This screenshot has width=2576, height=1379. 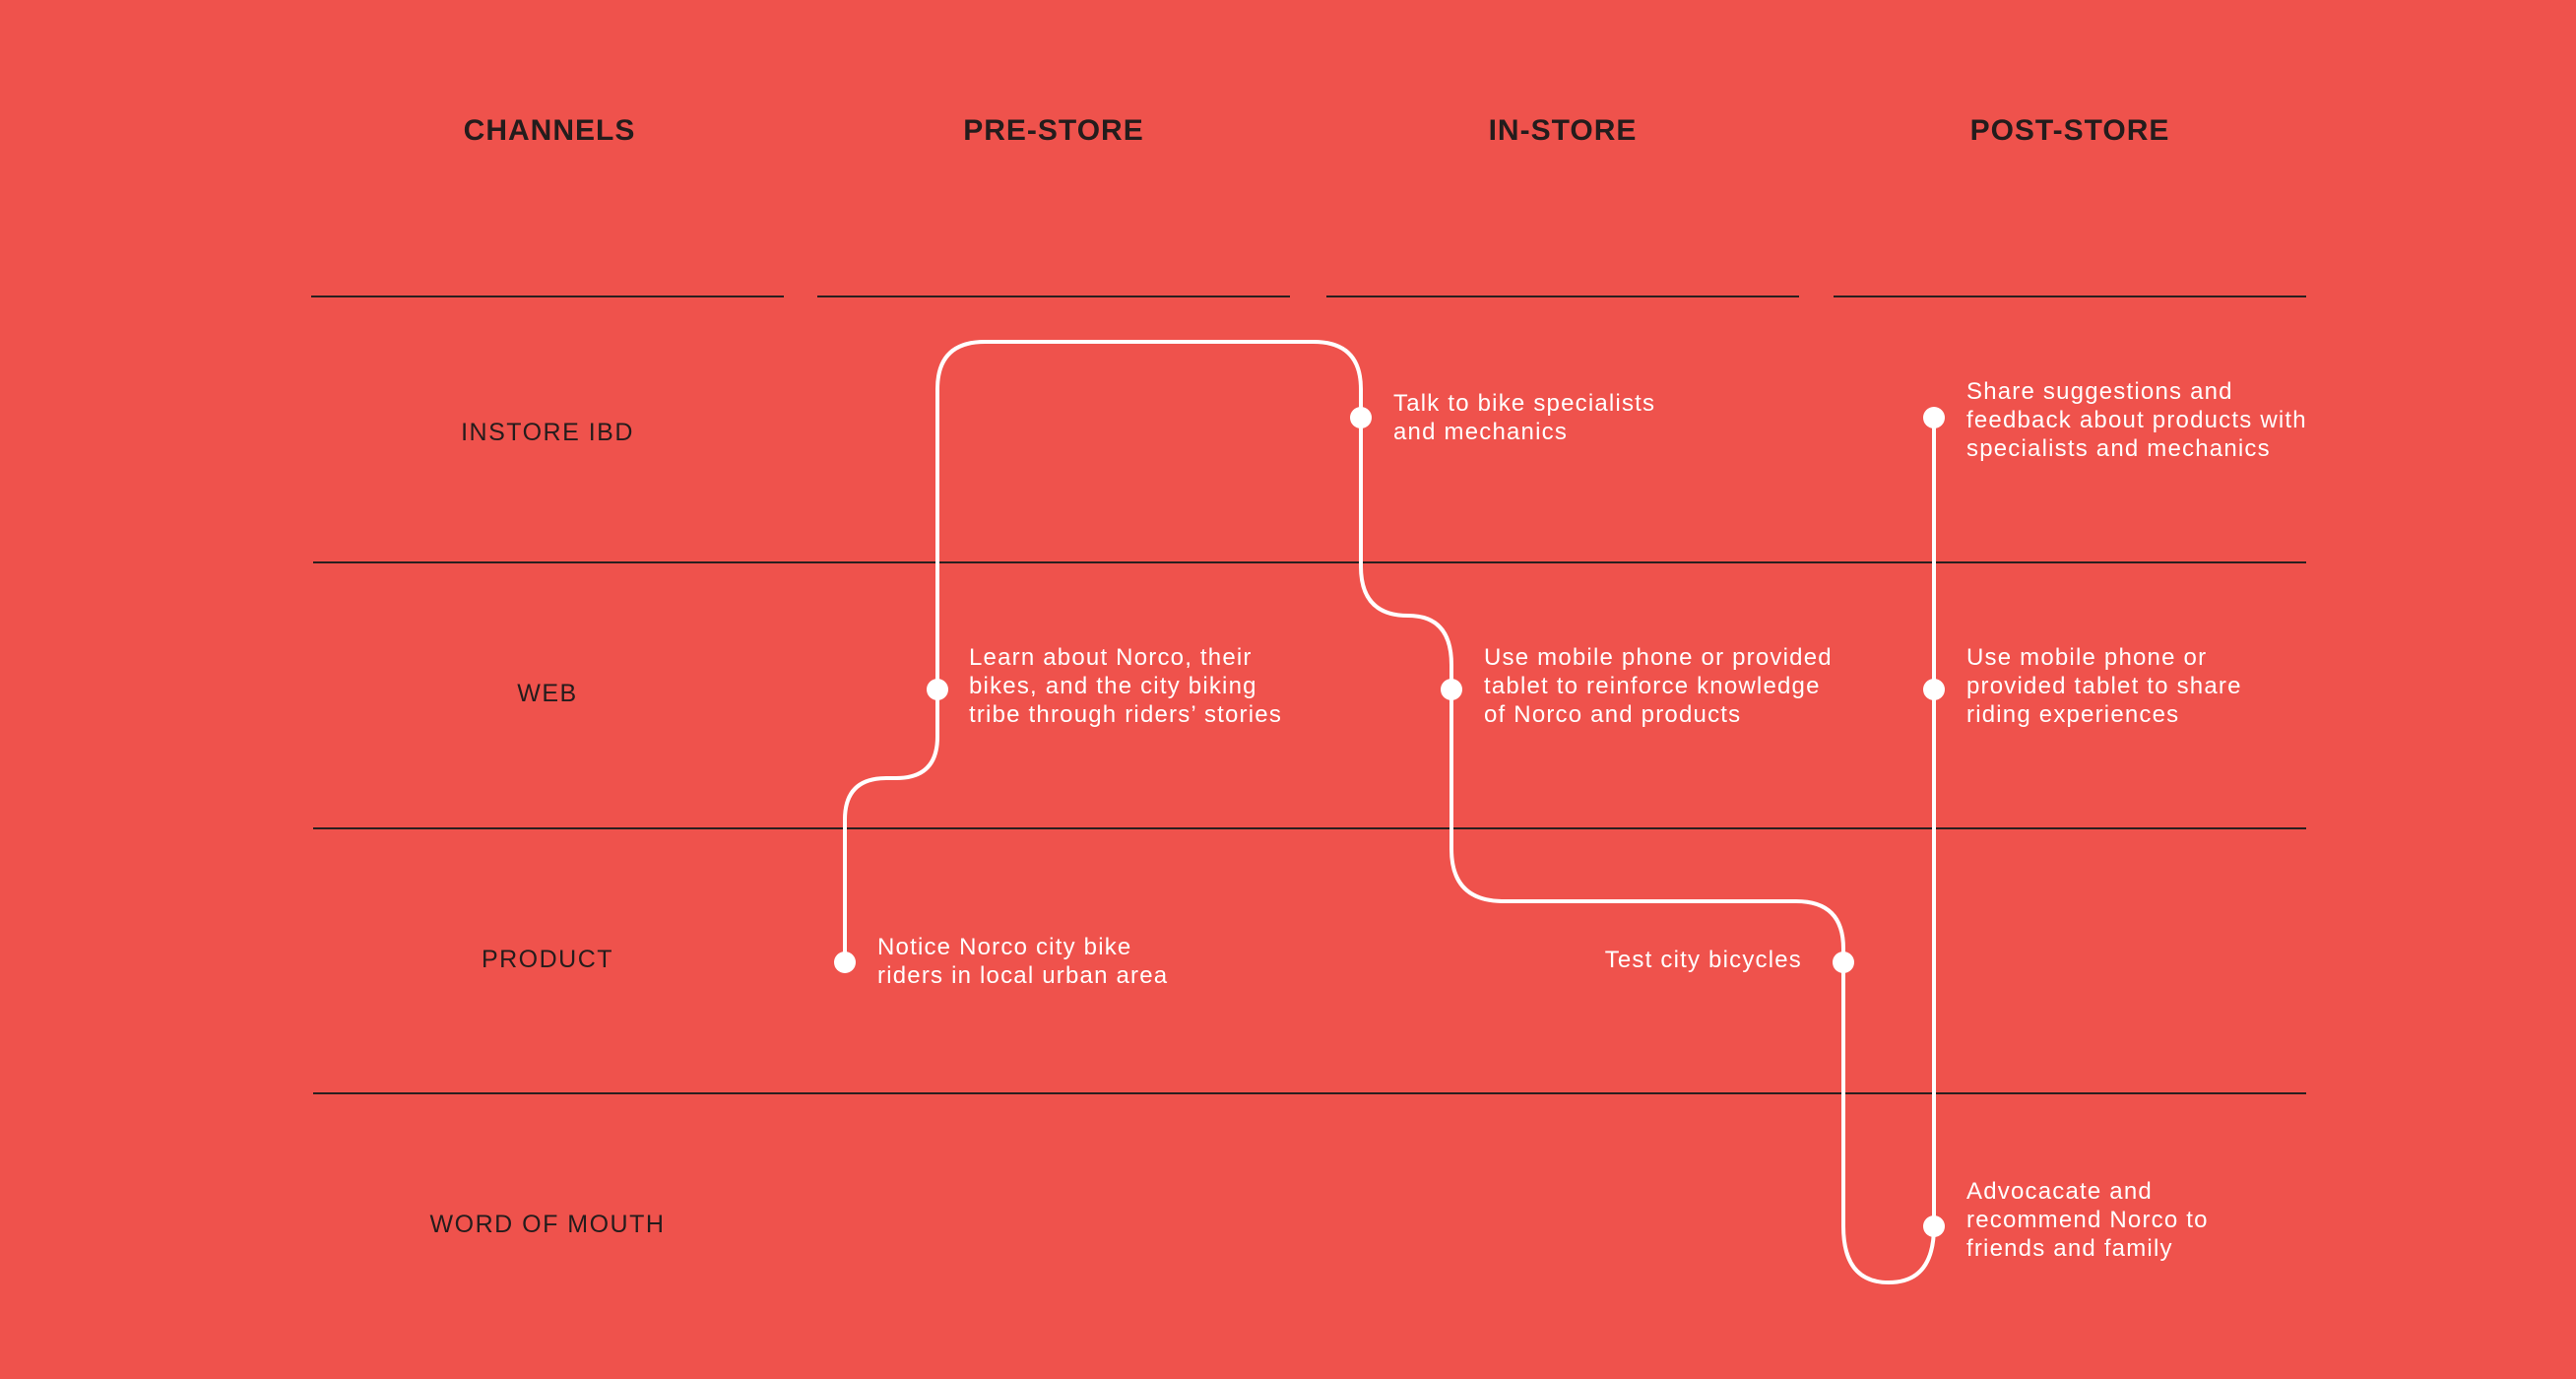 What do you see at coordinates (547, 1224) in the screenshot?
I see `row-label-word-of-mouth: WORD OF MOUTH` at bounding box center [547, 1224].